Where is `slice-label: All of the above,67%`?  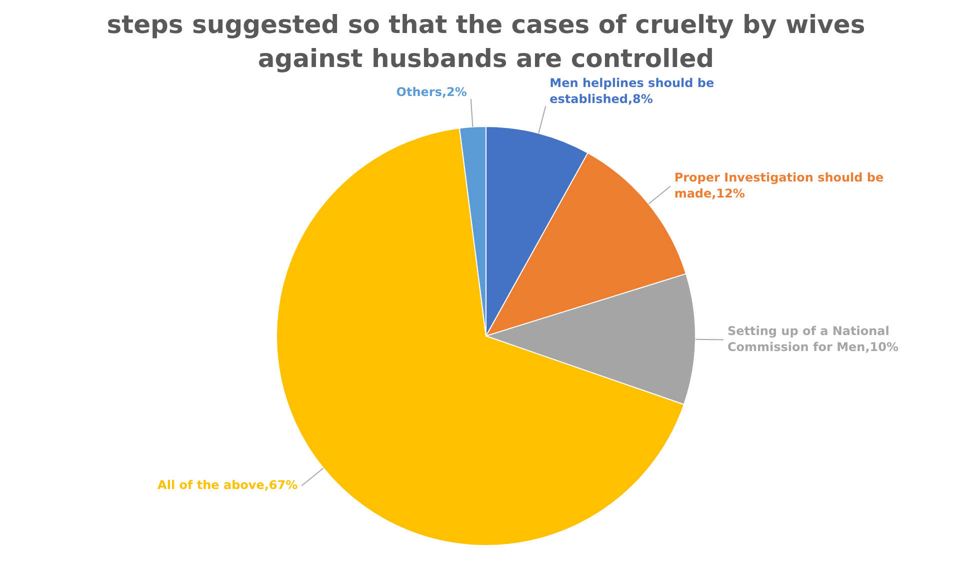 slice-label: All of the above,67% is located at coordinates (228, 485).